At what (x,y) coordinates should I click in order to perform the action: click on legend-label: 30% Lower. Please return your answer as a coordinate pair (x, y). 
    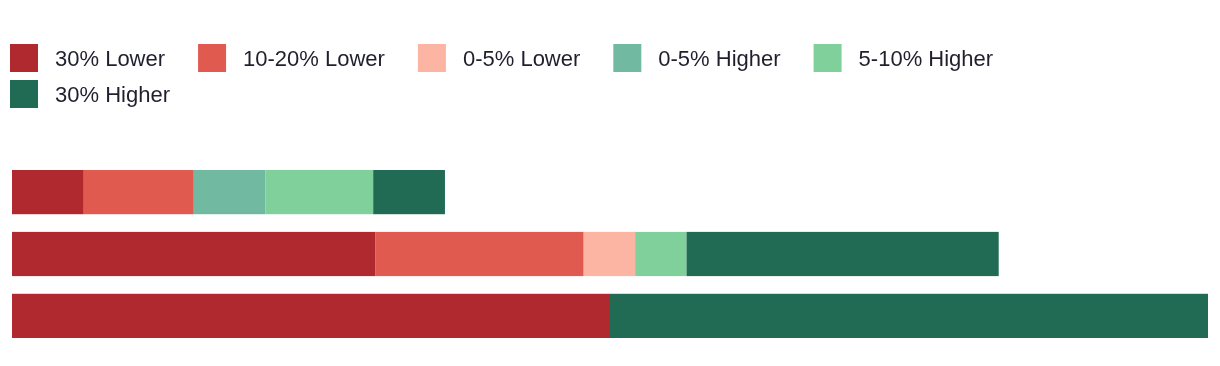
    Looking at the image, I should click on (110, 58).